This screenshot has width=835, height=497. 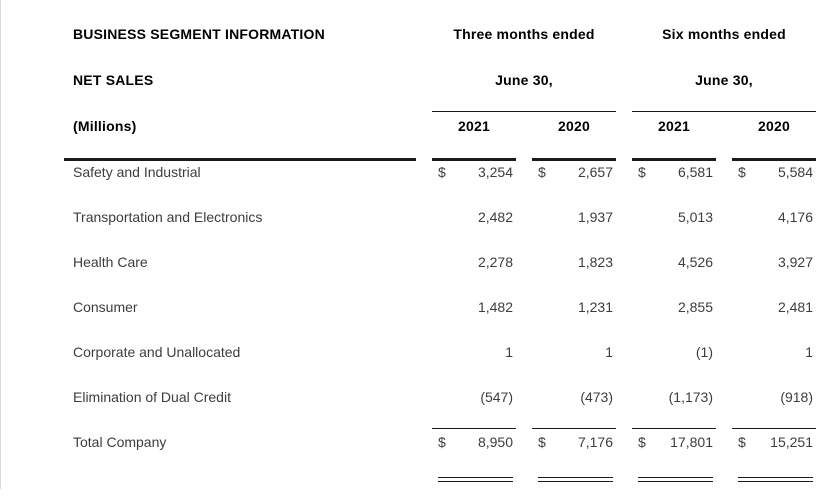 What do you see at coordinates (574, 315) in the screenshot?
I see `value-cell: 1,231` at bounding box center [574, 315].